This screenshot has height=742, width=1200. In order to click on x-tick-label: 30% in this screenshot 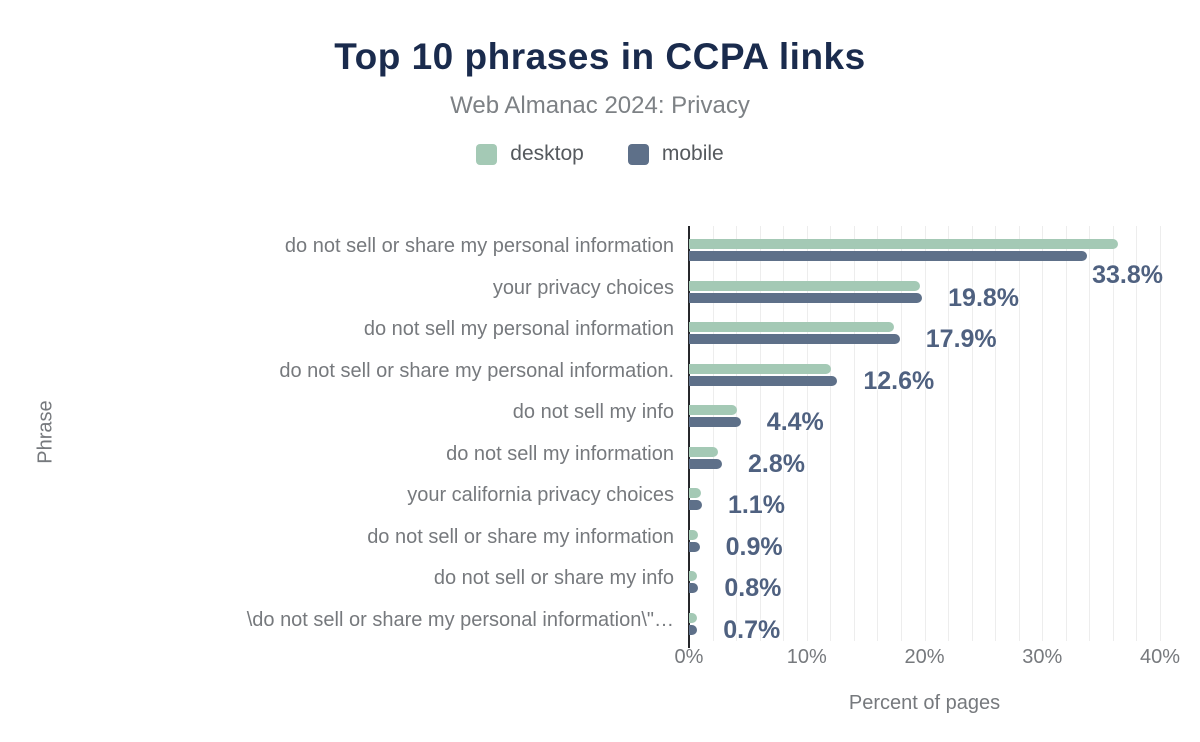, I will do `click(1042, 657)`.